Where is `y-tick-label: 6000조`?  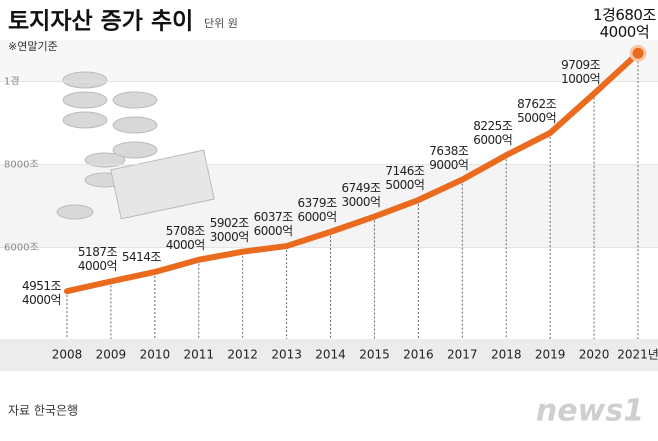 y-tick-label: 6000조 is located at coordinates (21, 248).